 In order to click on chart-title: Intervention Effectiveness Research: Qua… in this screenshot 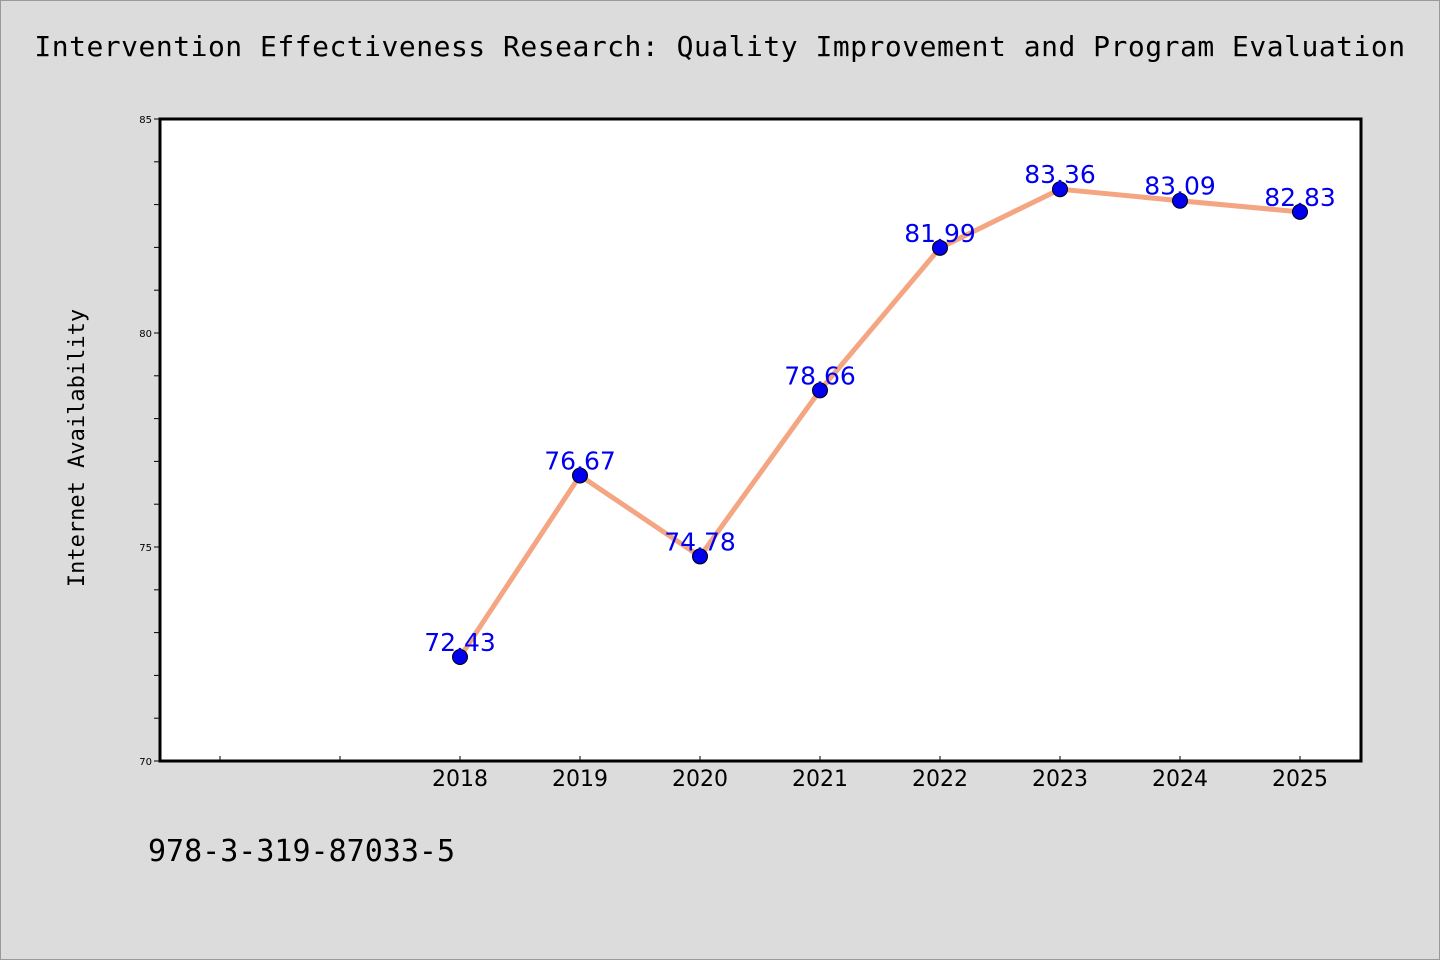, I will do `click(720, 46)`.